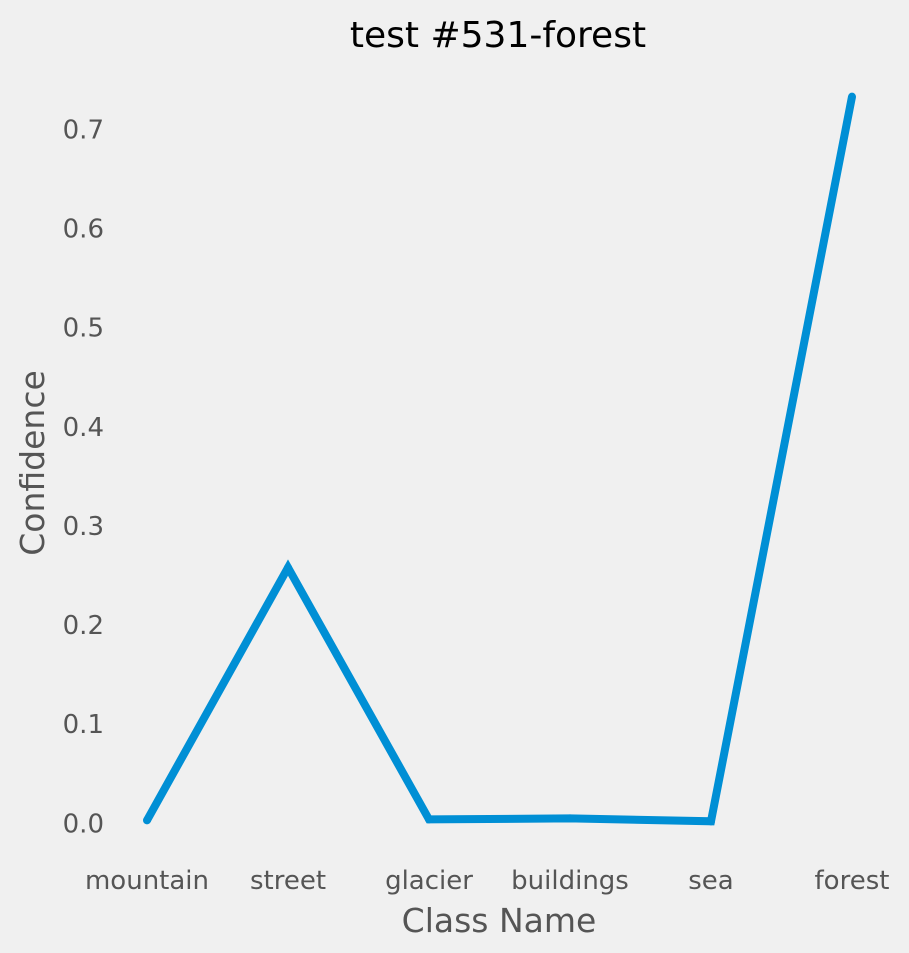  What do you see at coordinates (710, 881) in the screenshot?
I see `x-tick-label: sea` at bounding box center [710, 881].